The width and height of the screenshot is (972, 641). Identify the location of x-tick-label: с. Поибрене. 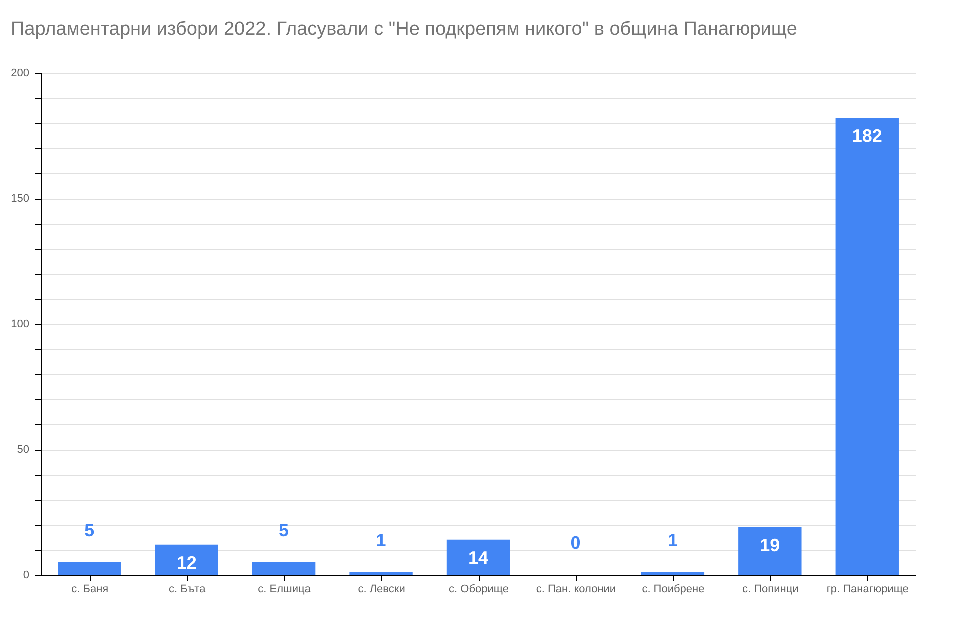
(673, 590).